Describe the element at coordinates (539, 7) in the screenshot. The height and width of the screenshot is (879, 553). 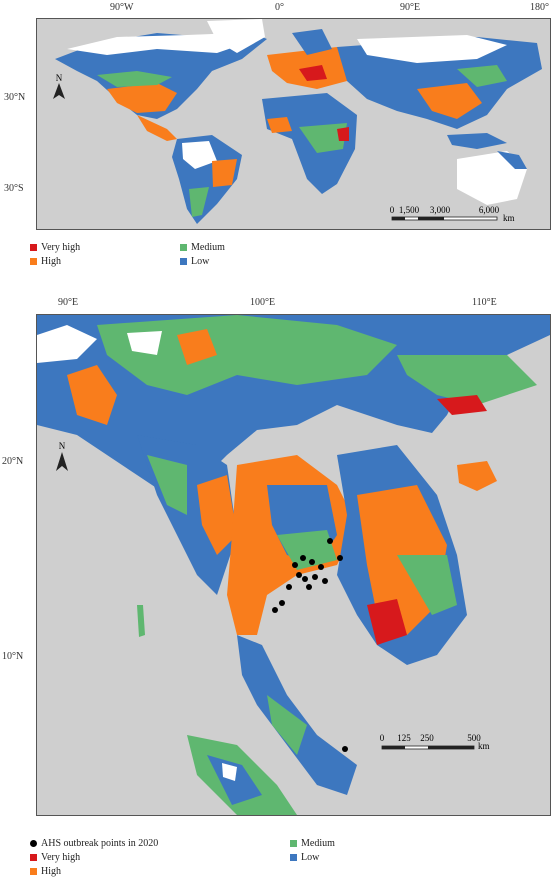
I see `lon-tick-180: 180°` at that location.